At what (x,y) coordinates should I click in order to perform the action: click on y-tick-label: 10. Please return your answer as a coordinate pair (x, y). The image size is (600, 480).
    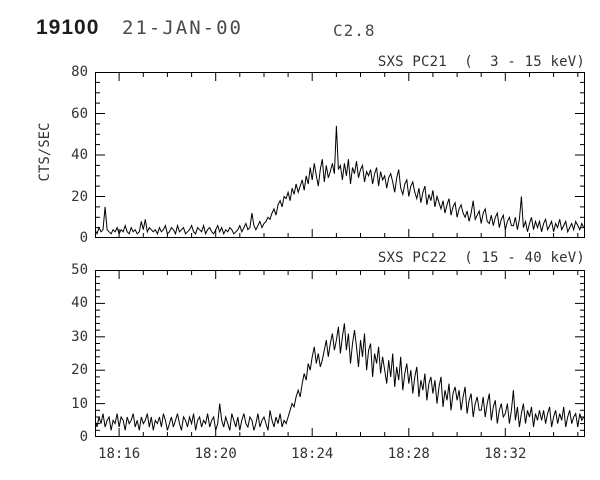
    Looking at the image, I should click on (79, 403).